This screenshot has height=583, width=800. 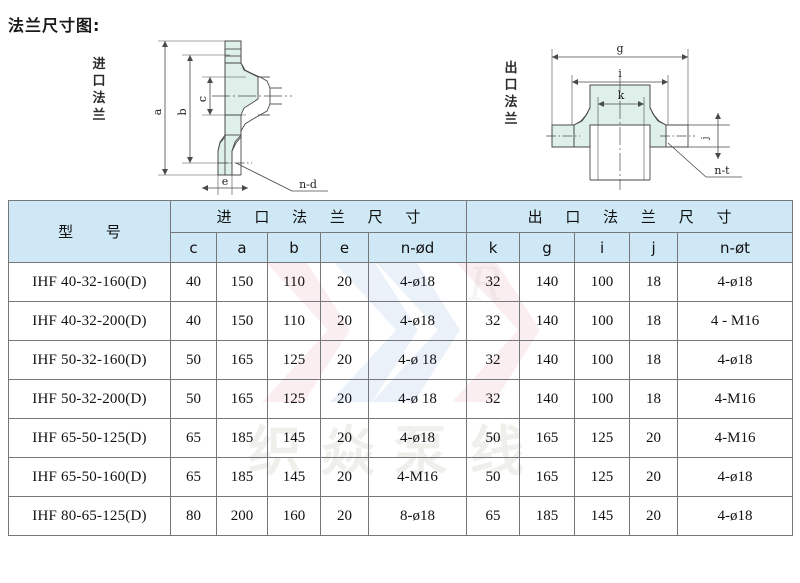 What do you see at coordinates (621, 95) in the screenshot?
I see `dim-label-k: k` at bounding box center [621, 95].